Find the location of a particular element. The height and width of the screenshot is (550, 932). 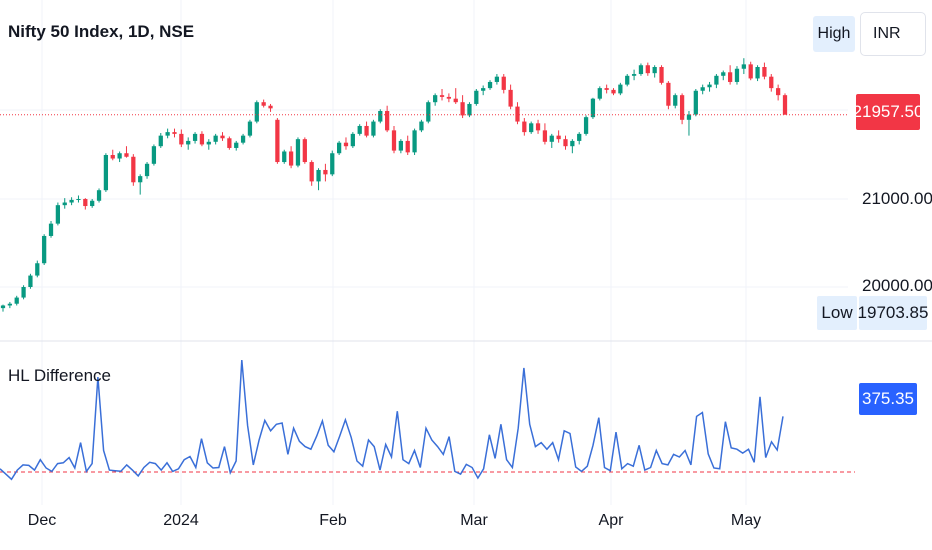

low-marker-value: 19703.85 is located at coordinates (893, 313).